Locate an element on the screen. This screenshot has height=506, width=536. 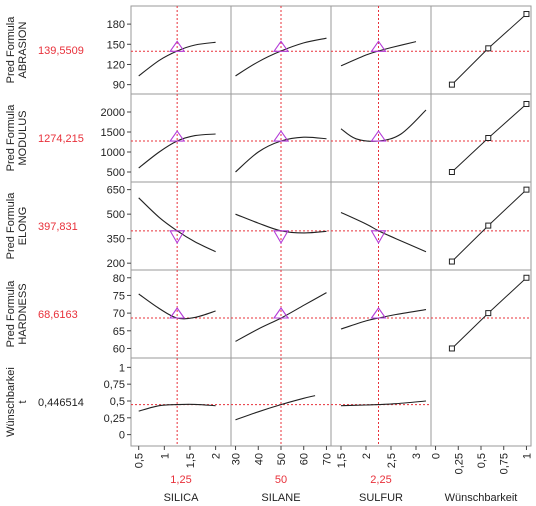
response-label-line: t is located at coordinates (23, 401).